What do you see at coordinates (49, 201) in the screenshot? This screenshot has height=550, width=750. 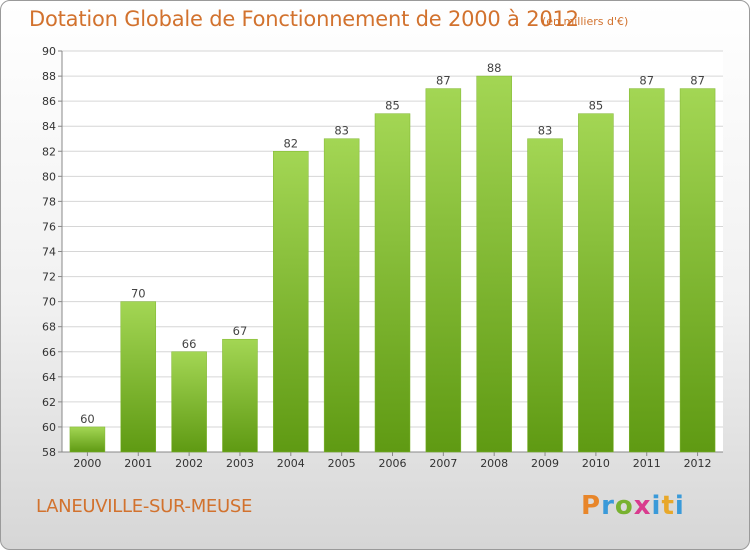 I see `y-tick-label: 78` at bounding box center [49, 201].